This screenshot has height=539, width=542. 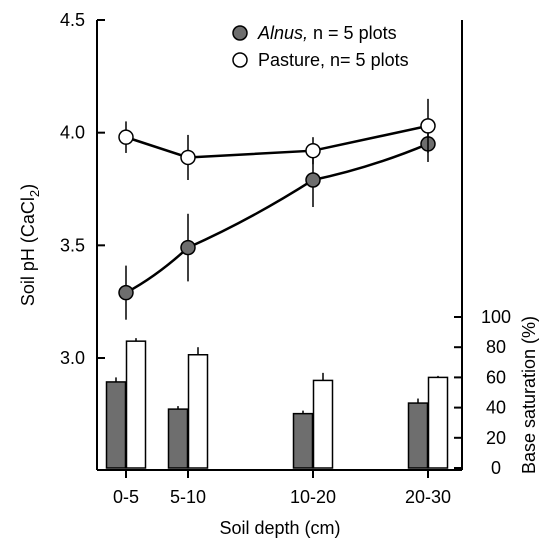 I want to click on x-axis-tick-label: 10-20, so click(x=313, y=497).